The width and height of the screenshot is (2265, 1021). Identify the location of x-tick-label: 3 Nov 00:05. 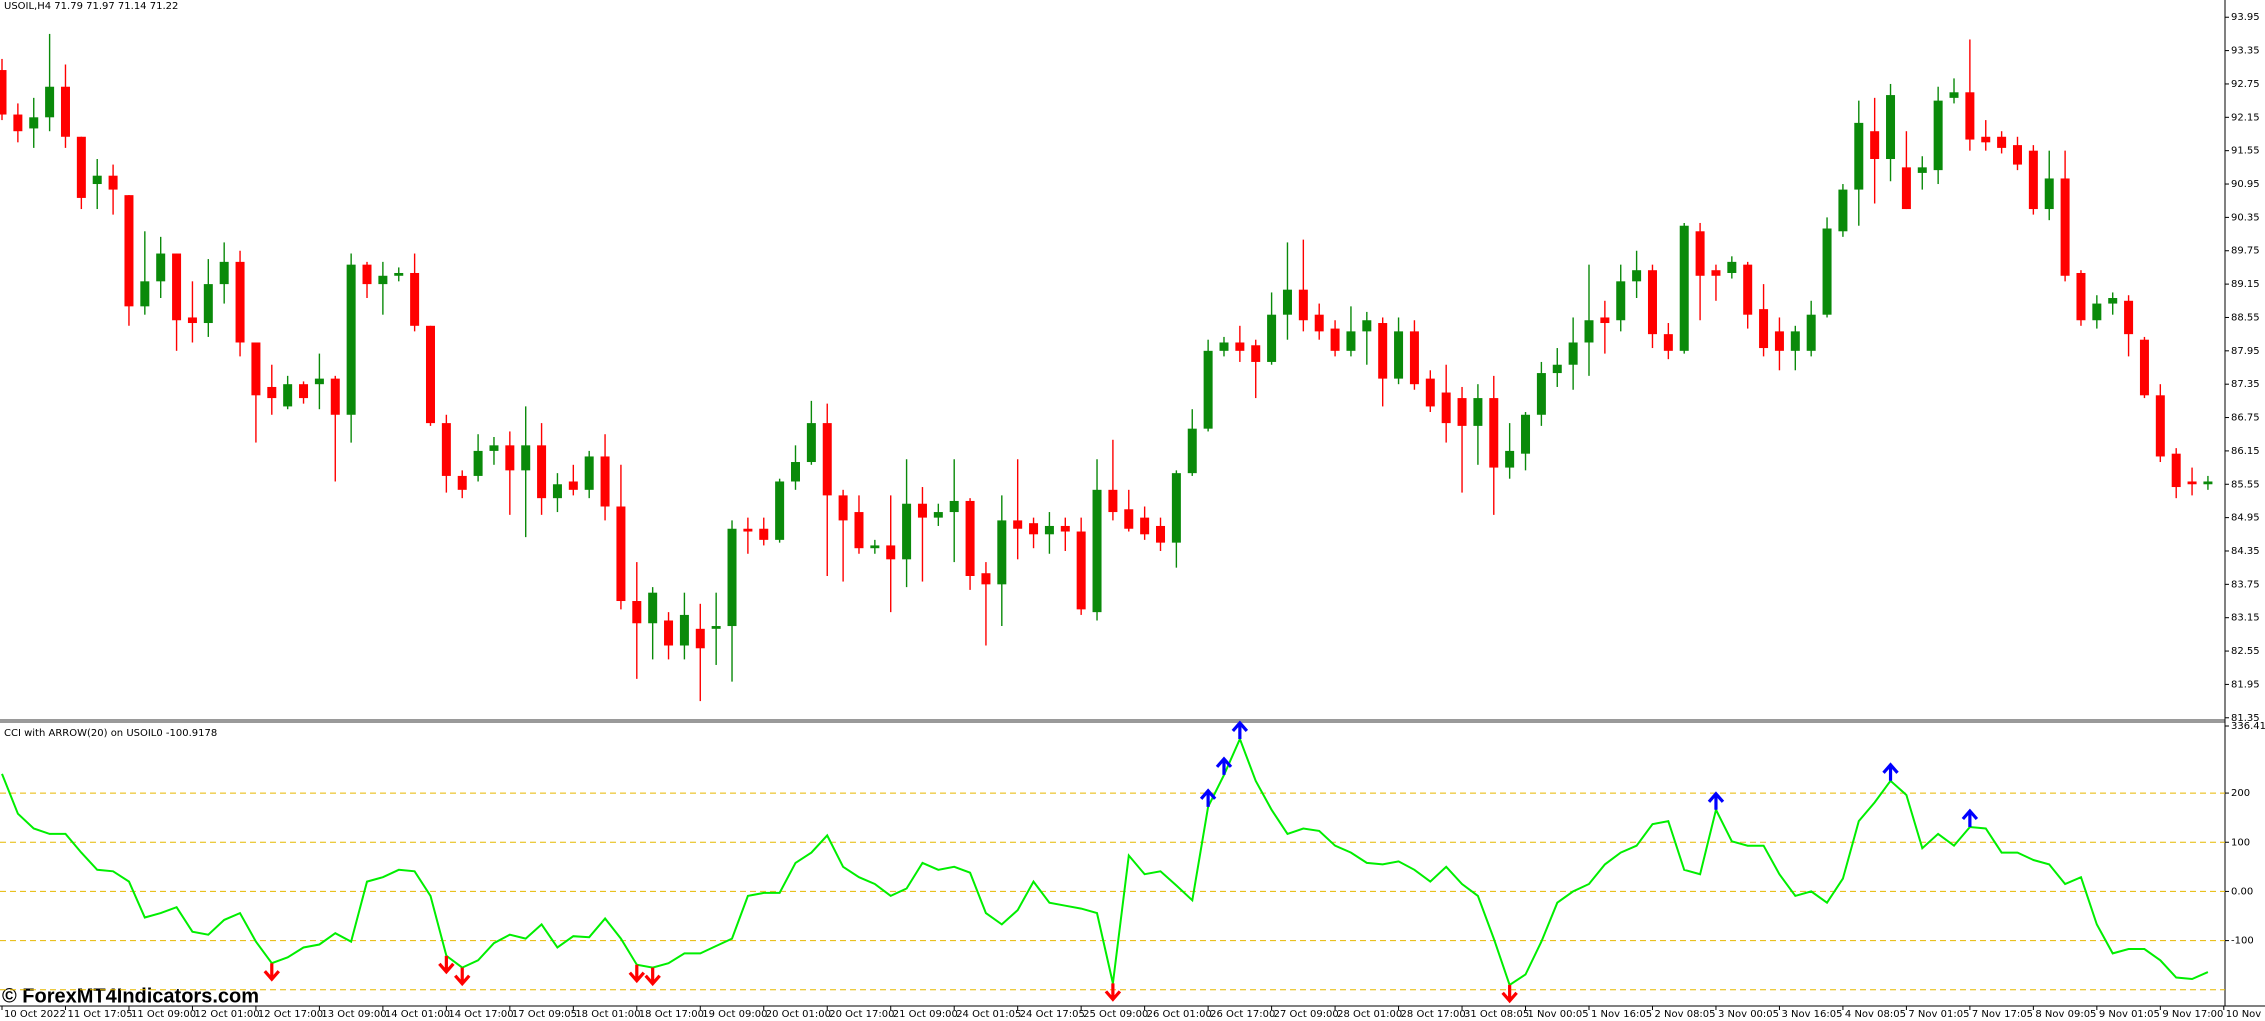
(1748, 1014).